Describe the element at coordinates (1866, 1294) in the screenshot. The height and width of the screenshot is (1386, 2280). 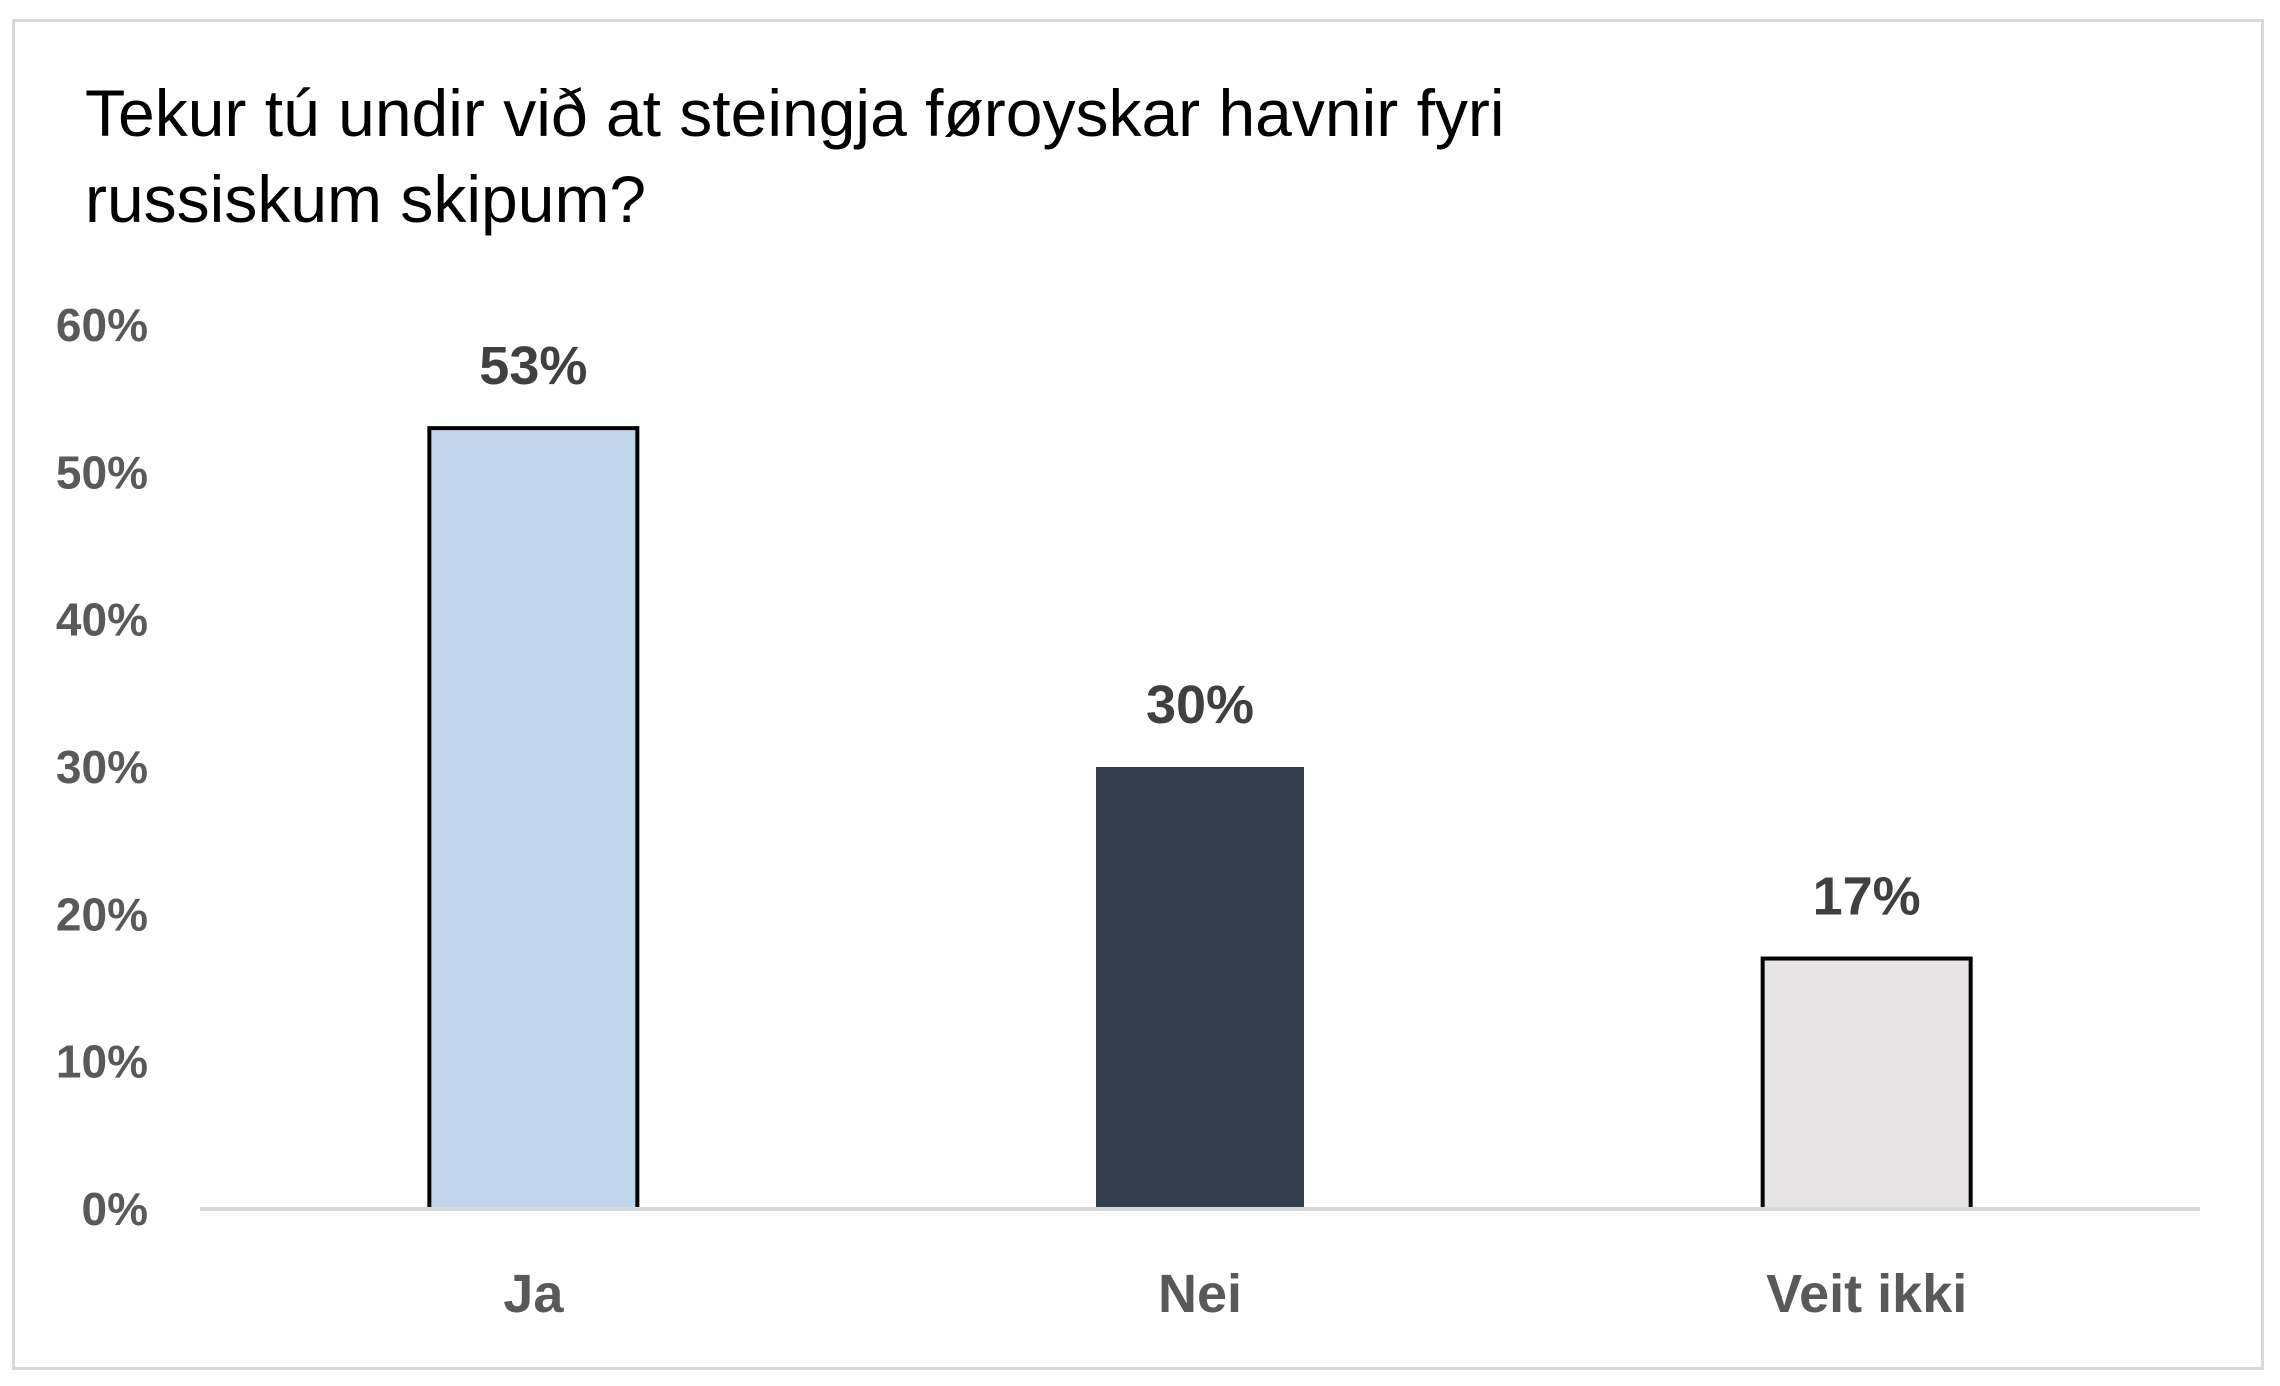
I see `x-tick-label: Veit ikki` at that location.